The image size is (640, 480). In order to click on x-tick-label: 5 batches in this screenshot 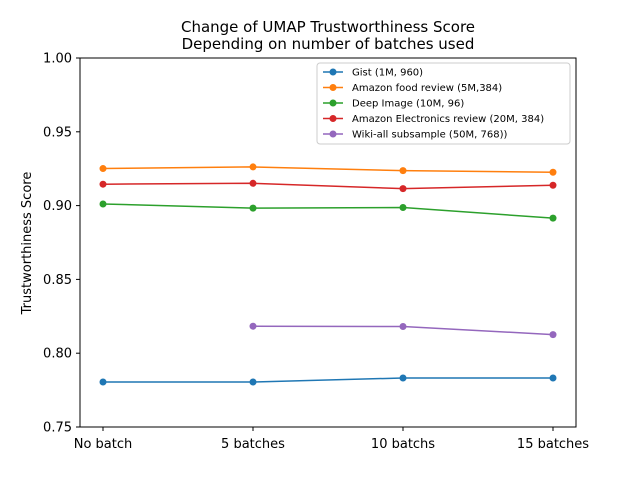, I will do `click(253, 444)`.